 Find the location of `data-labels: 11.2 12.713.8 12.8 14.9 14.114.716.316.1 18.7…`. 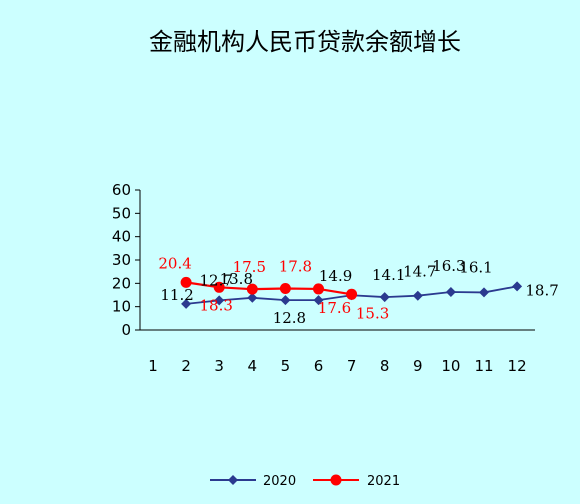

data-labels: 11.2 12.713.8 12.8 14.9 14.114.716.316.1 18.7… is located at coordinates (358, 290).